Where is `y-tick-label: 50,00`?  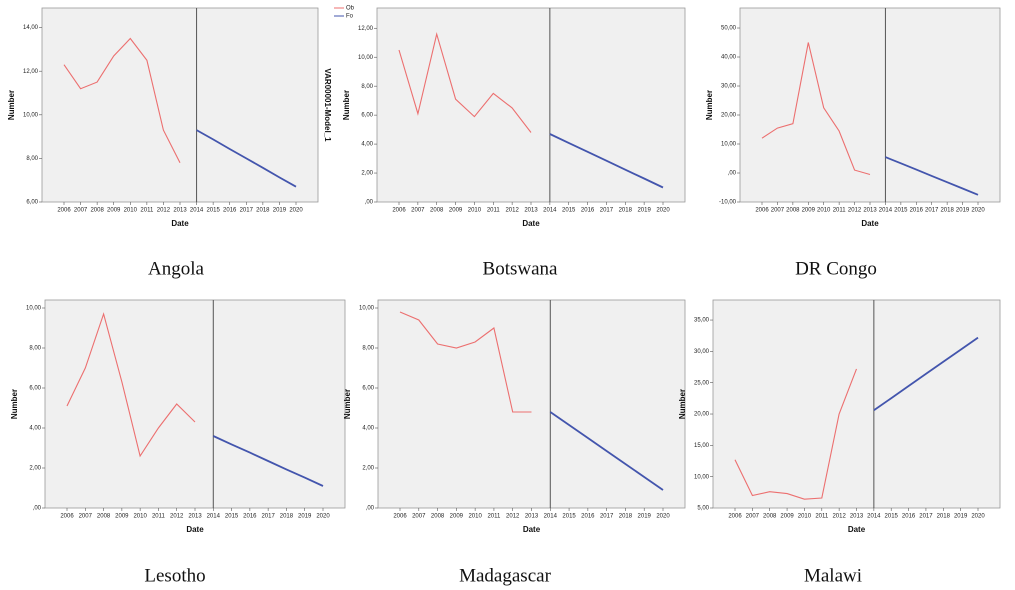
y-tick-label: 50,00 is located at coordinates (729, 29).